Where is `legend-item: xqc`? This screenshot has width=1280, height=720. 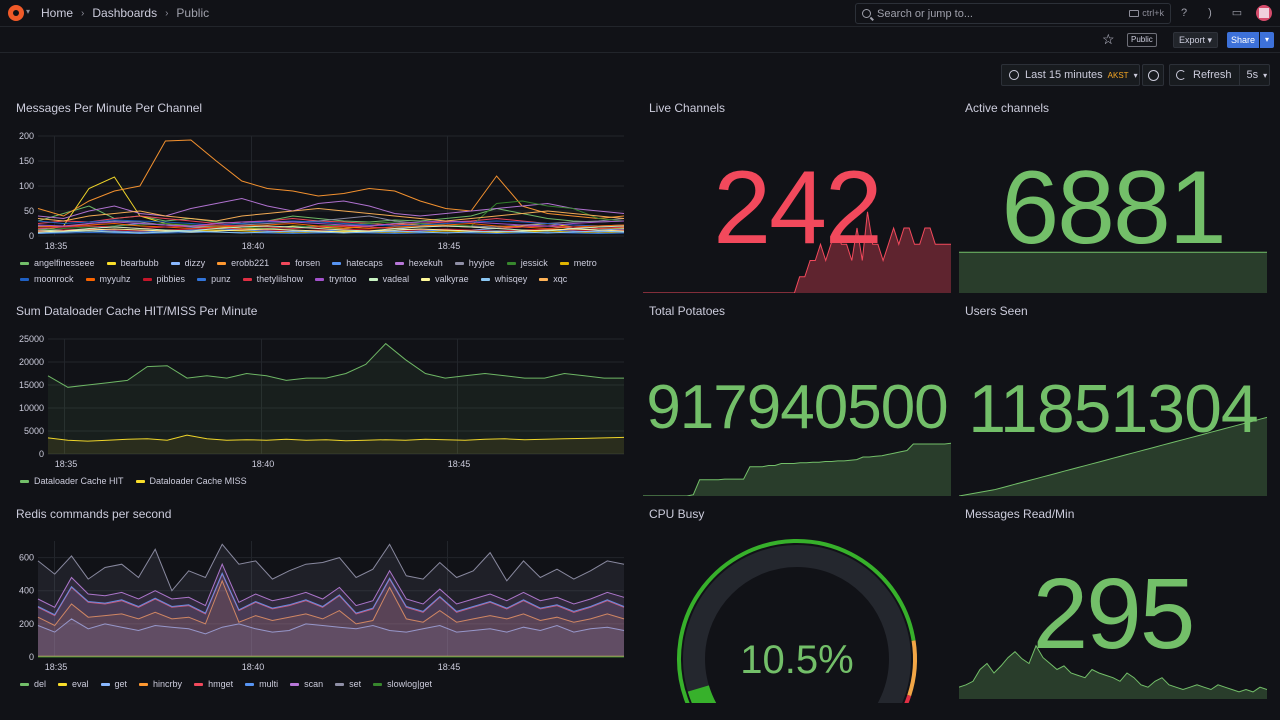
legend-item: xqc is located at coordinates (553, 279).